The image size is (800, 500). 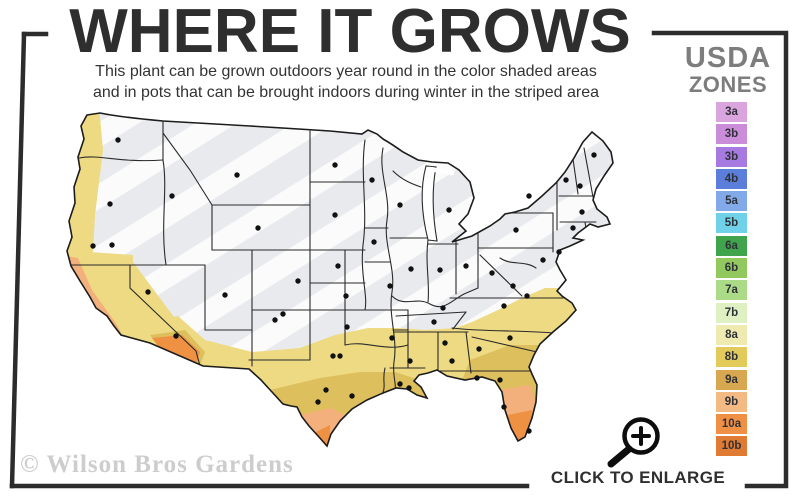 What do you see at coordinates (731, 112) in the screenshot?
I see `legend-zone-chip: 3a` at bounding box center [731, 112].